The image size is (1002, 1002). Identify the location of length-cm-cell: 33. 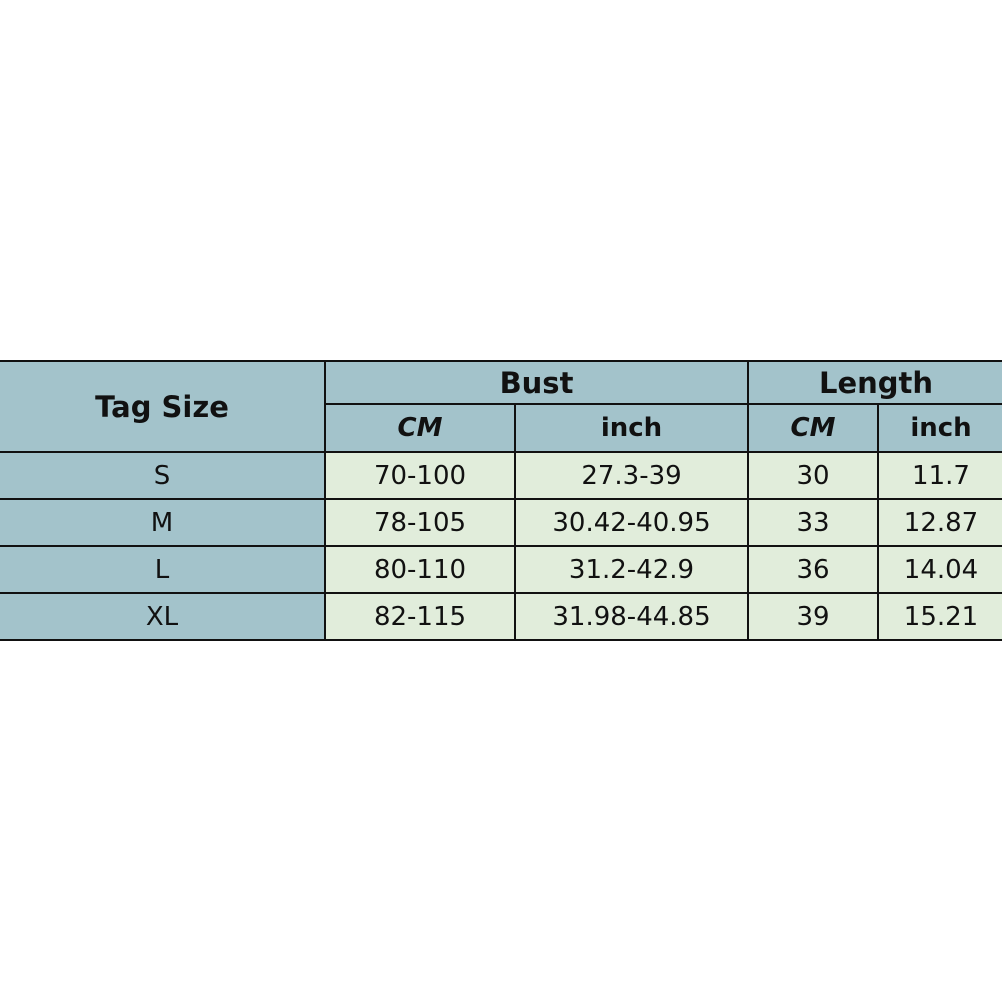
(813, 522).